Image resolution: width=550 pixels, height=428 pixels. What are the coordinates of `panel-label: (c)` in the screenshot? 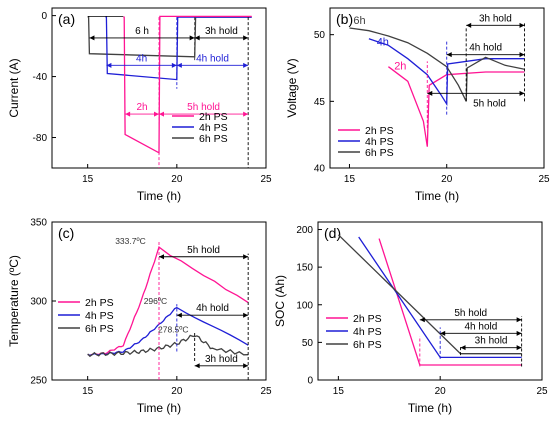 It's located at (66, 233).